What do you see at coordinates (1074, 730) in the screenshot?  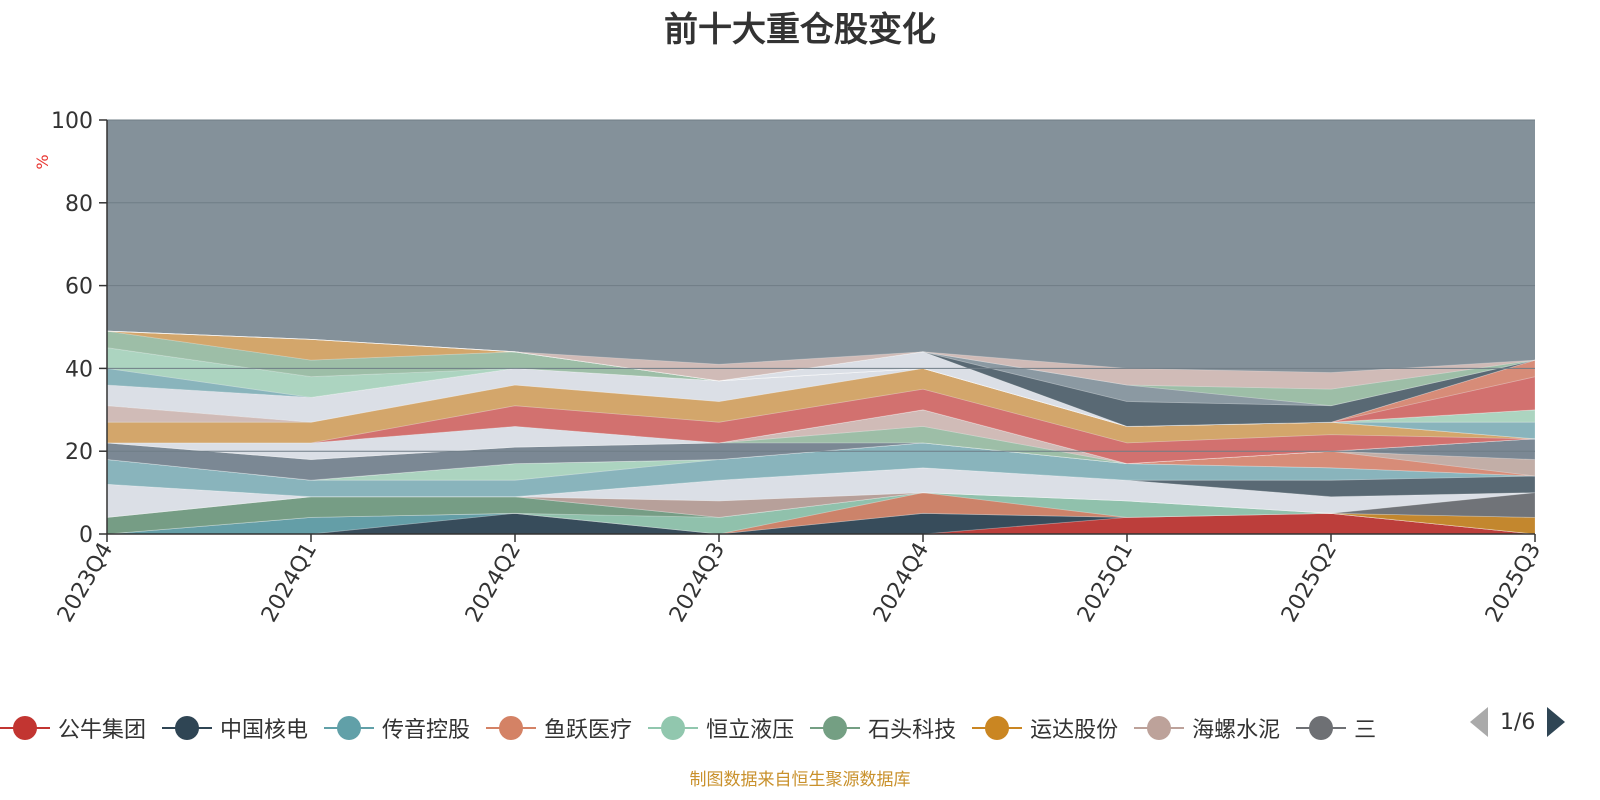 I see `legend-label: 运达股份` at bounding box center [1074, 730].